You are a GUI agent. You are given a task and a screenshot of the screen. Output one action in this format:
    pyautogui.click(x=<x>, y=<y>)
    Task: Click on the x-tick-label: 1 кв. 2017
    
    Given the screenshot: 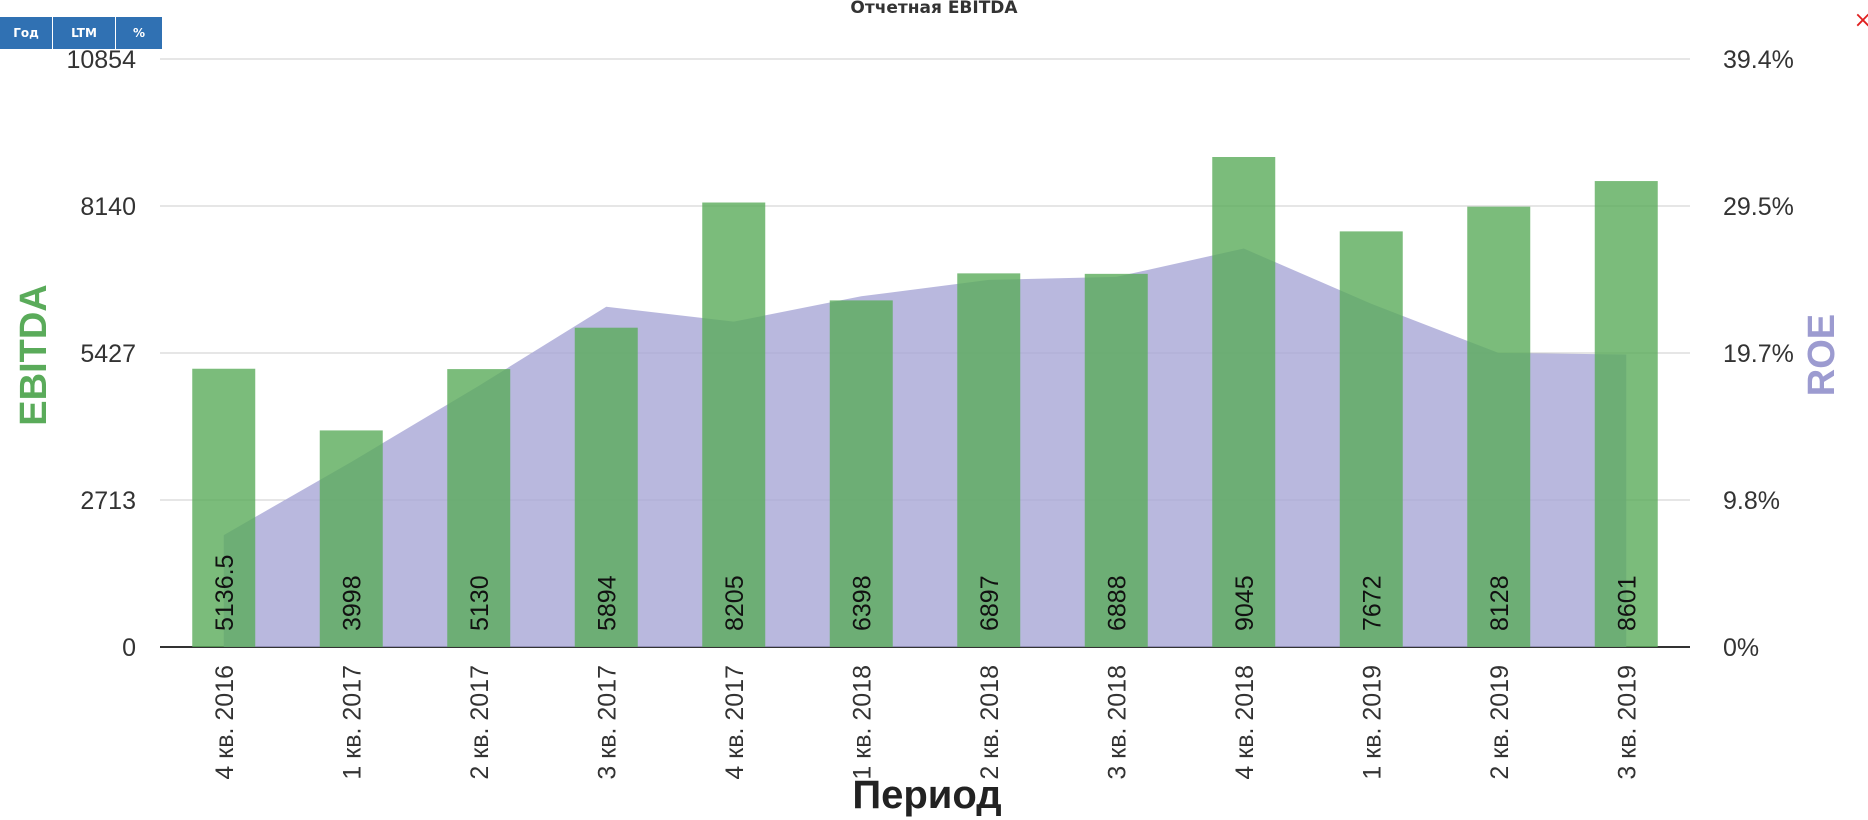 What is the action you would take?
    pyautogui.click(x=352, y=722)
    